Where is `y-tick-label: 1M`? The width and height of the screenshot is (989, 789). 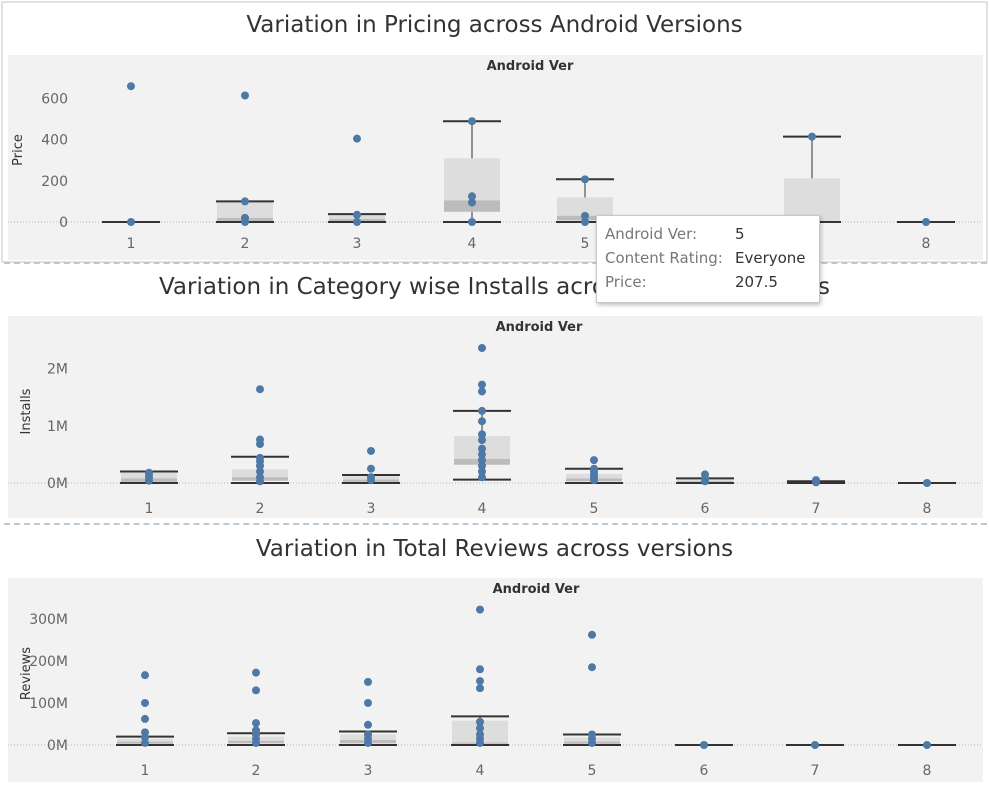 y-tick-label: 1M is located at coordinates (57, 427).